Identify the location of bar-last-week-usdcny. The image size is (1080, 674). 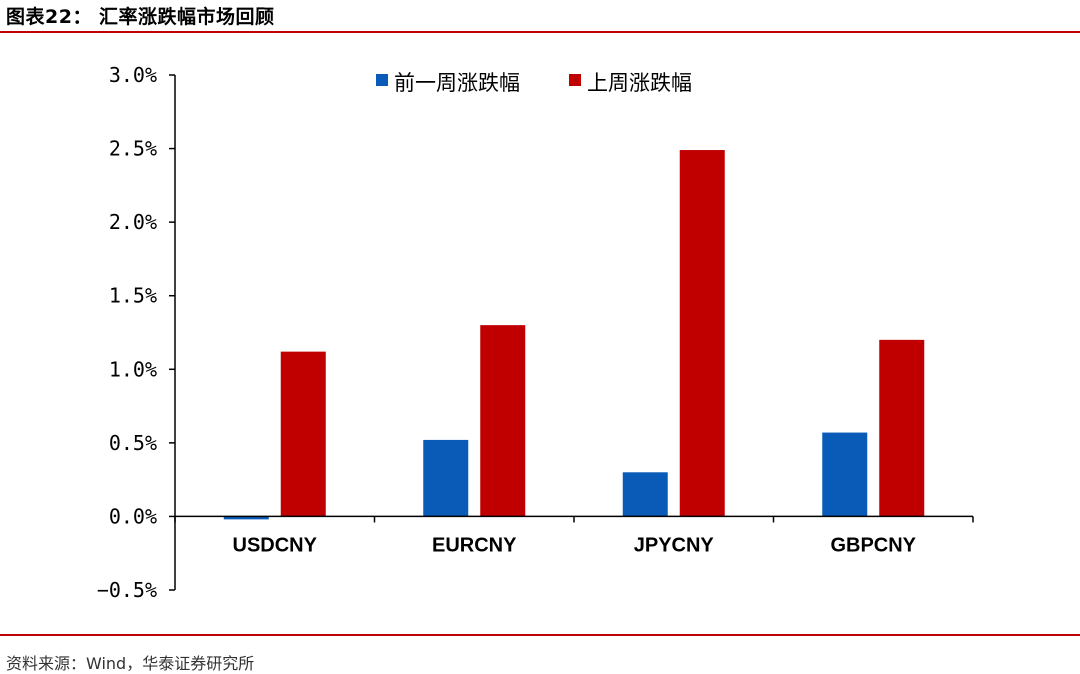
(303, 434).